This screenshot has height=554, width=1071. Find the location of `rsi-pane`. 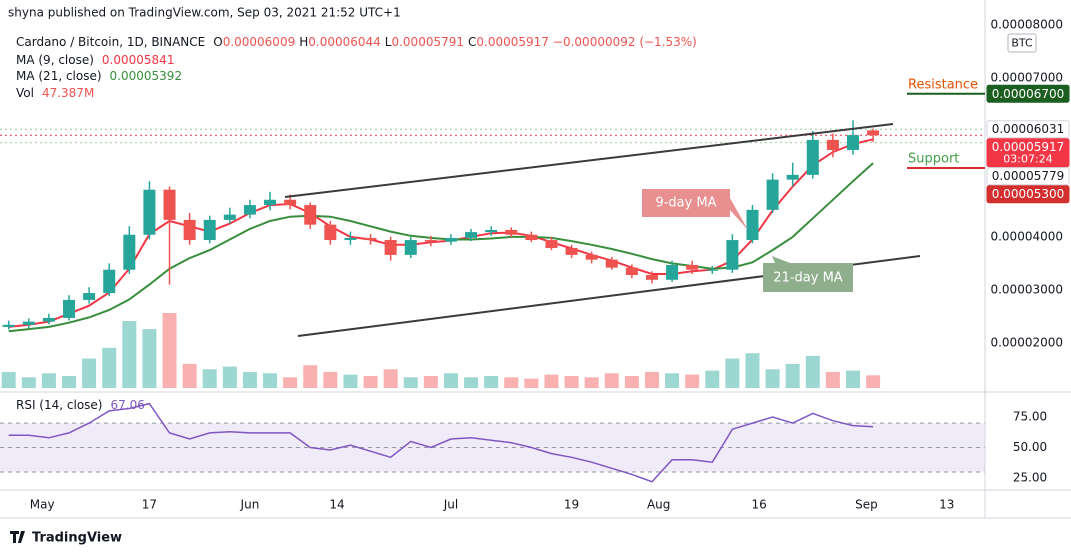

rsi-pane is located at coordinates (492, 442).